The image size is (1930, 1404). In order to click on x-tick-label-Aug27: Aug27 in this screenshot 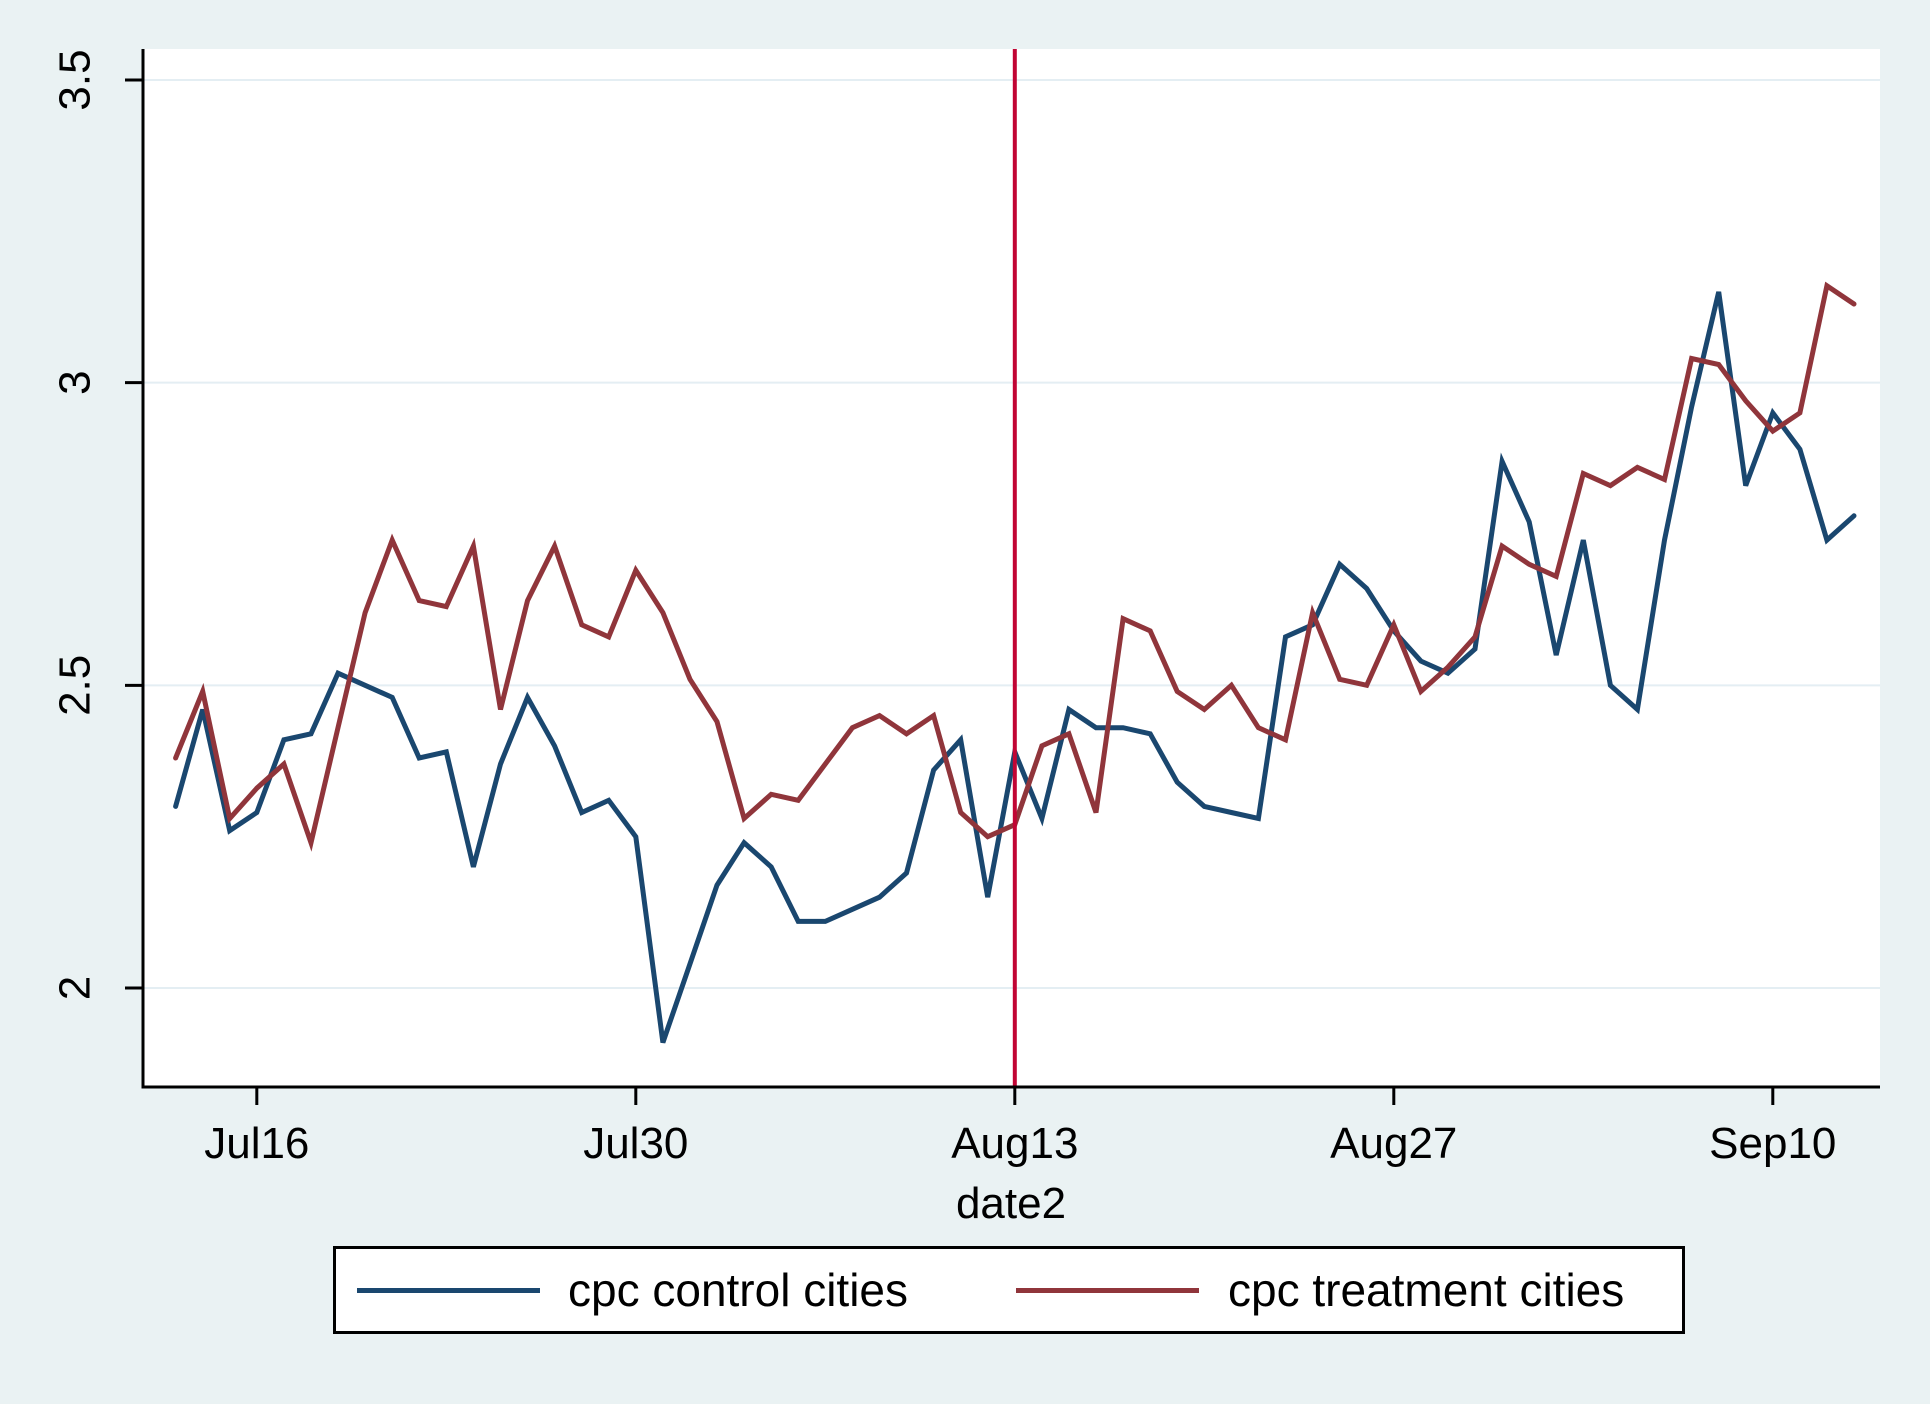, I will do `click(1393, 1143)`.